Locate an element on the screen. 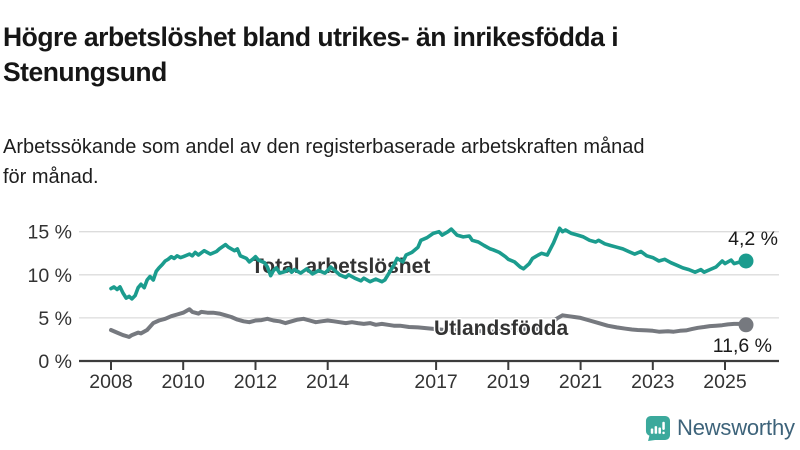 This screenshot has width=800, height=450. chart-subtitle-line2: för månad. is located at coordinates (51, 176).